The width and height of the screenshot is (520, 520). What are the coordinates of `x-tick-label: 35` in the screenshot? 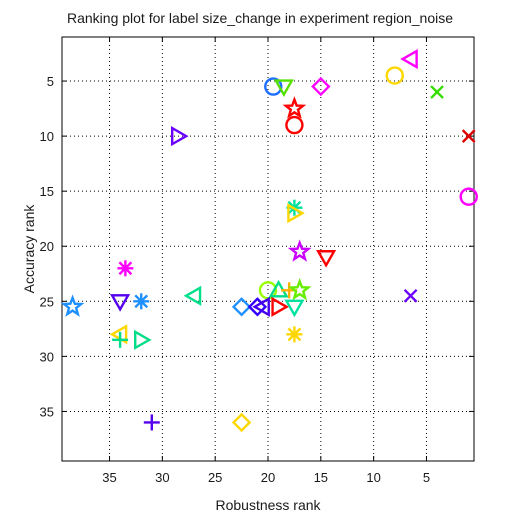 It's located at (109, 477).